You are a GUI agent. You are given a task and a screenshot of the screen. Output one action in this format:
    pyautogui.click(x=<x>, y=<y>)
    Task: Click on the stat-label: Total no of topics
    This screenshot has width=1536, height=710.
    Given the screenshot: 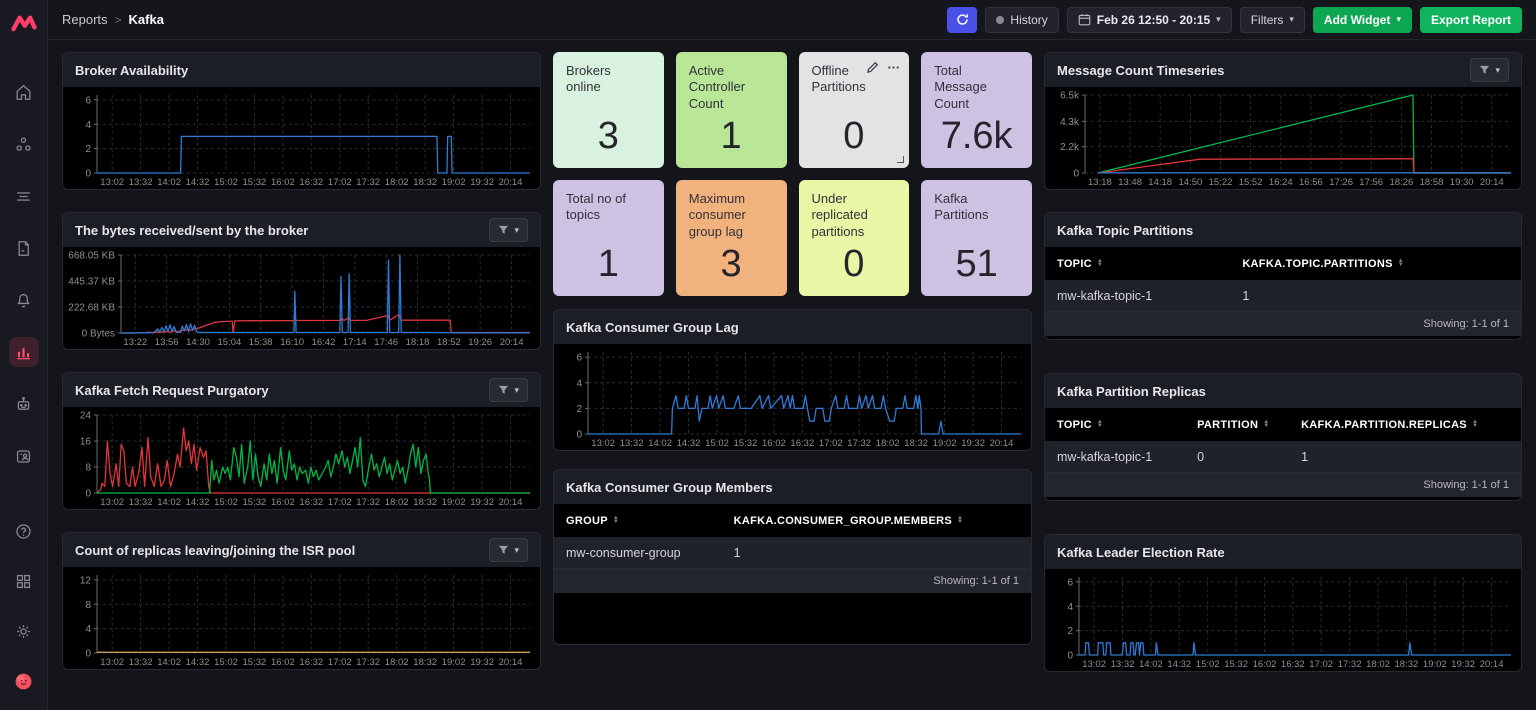 What is the action you would take?
    pyautogui.click(x=596, y=207)
    